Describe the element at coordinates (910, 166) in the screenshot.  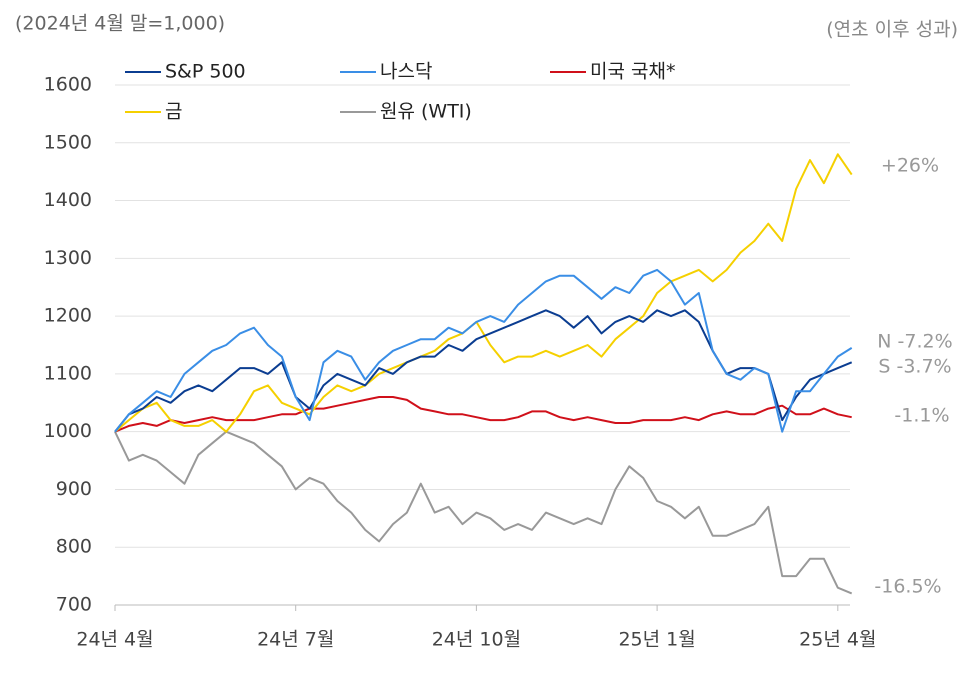
I see `annotation: +26%` at that location.